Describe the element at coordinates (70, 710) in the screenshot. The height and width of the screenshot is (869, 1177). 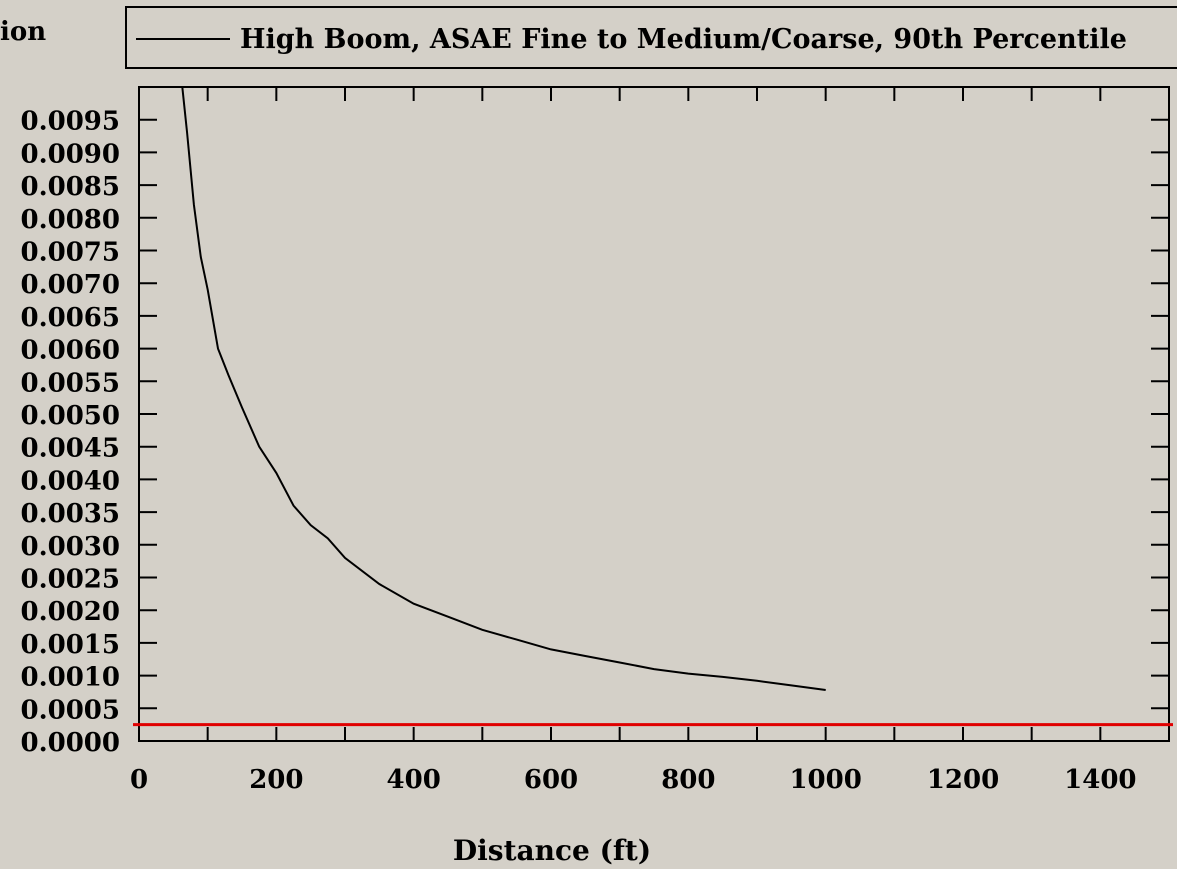
I see `y-tick-label: 0.0005` at that location.